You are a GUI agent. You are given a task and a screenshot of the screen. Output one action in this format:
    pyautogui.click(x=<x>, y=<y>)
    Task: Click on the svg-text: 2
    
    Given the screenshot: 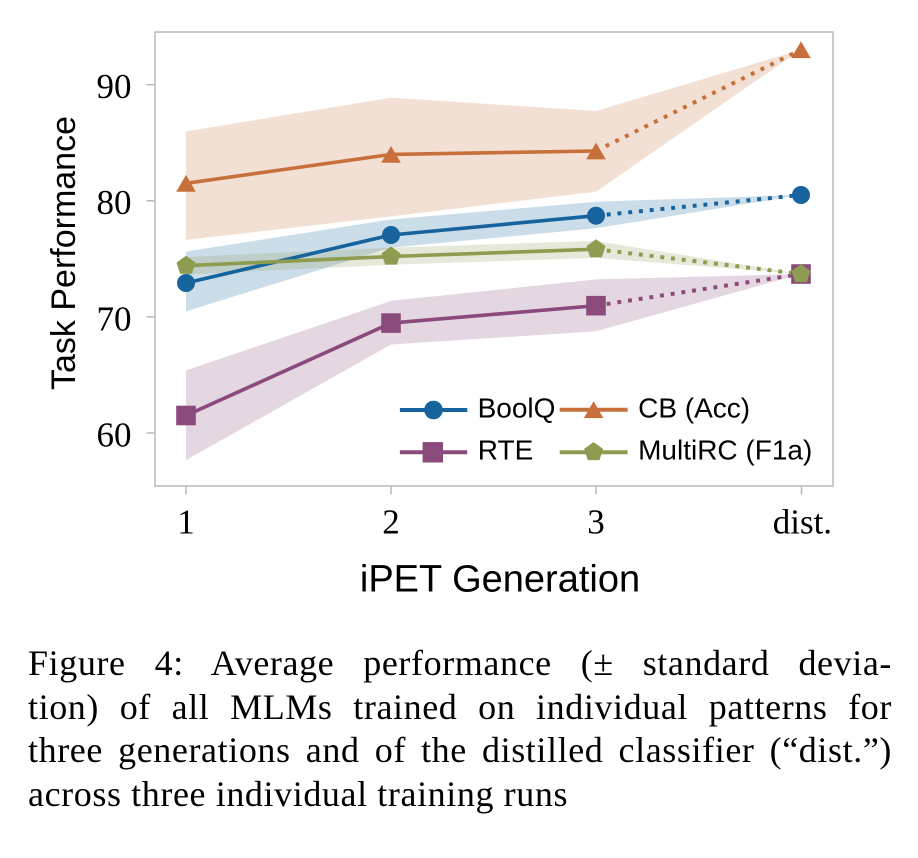 What is the action you would take?
    pyautogui.click(x=391, y=522)
    